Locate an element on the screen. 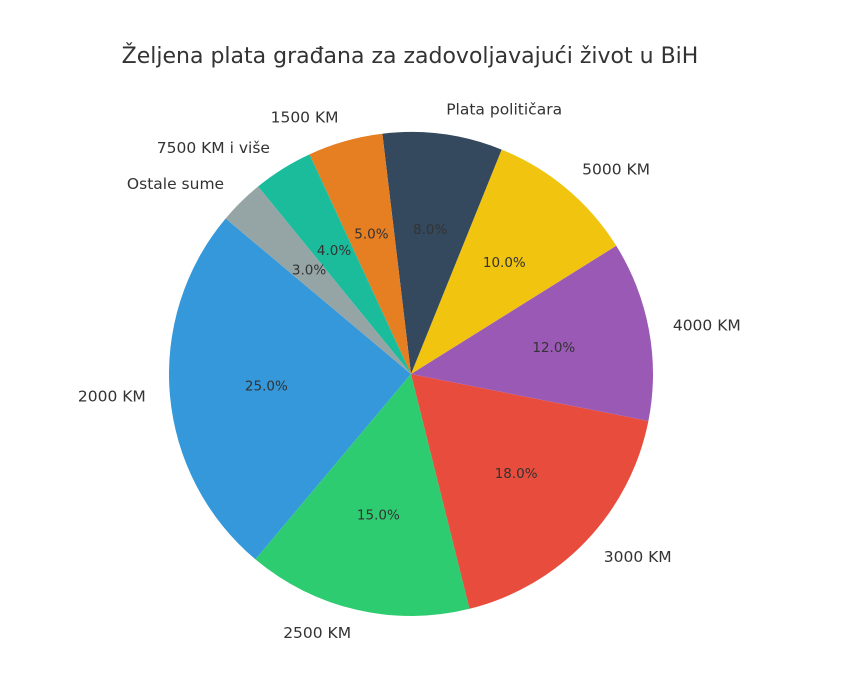 This screenshot has width=860, height=682. slice-label-3000-km: 3000 KM is located at coordinates (638, 557).